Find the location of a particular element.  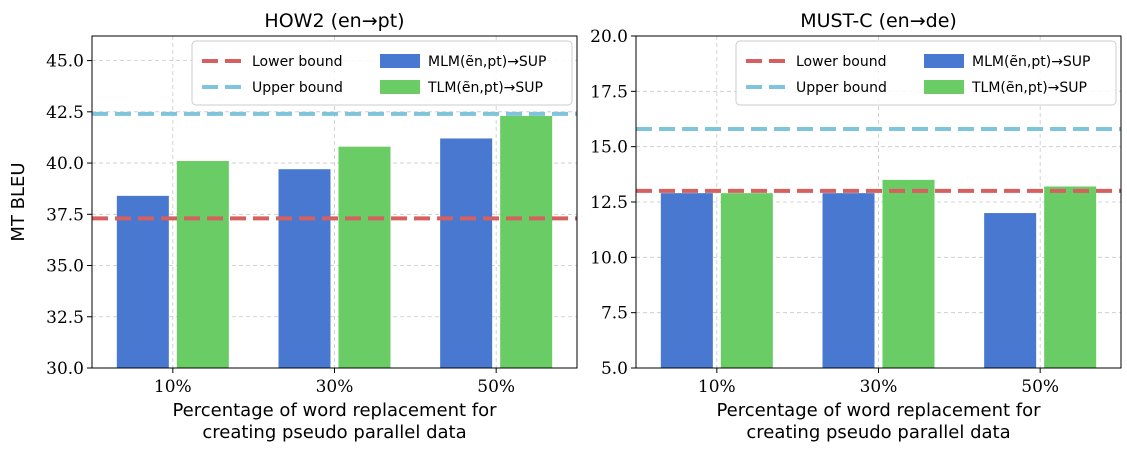

ytick-label: 45.0 is located at coordinates (65, 62).